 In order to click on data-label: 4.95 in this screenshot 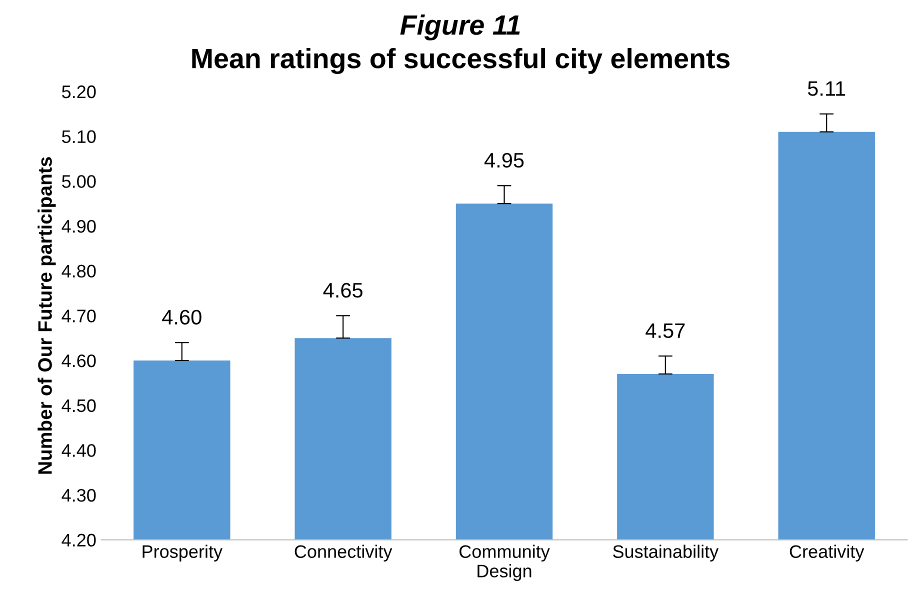, I will do `click(504, 160)`.